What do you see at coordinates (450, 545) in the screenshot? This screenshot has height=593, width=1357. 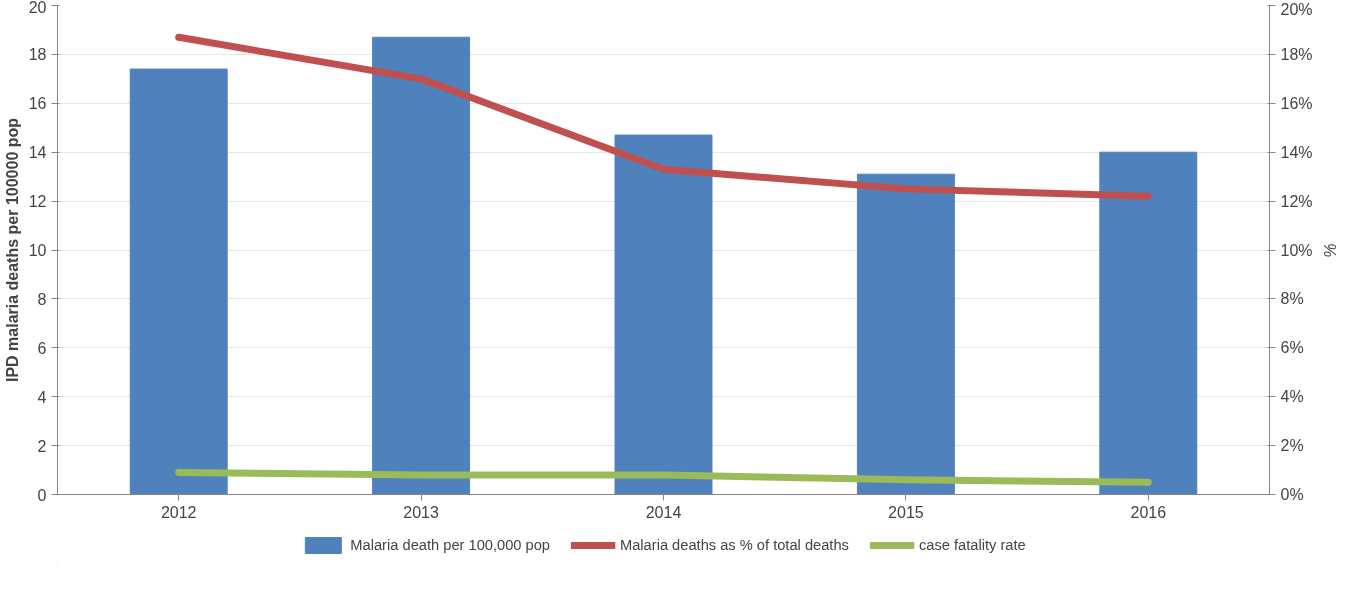 I see `legend-label: Malaria death per 100,000 pop` at bounding box center [450, 545].